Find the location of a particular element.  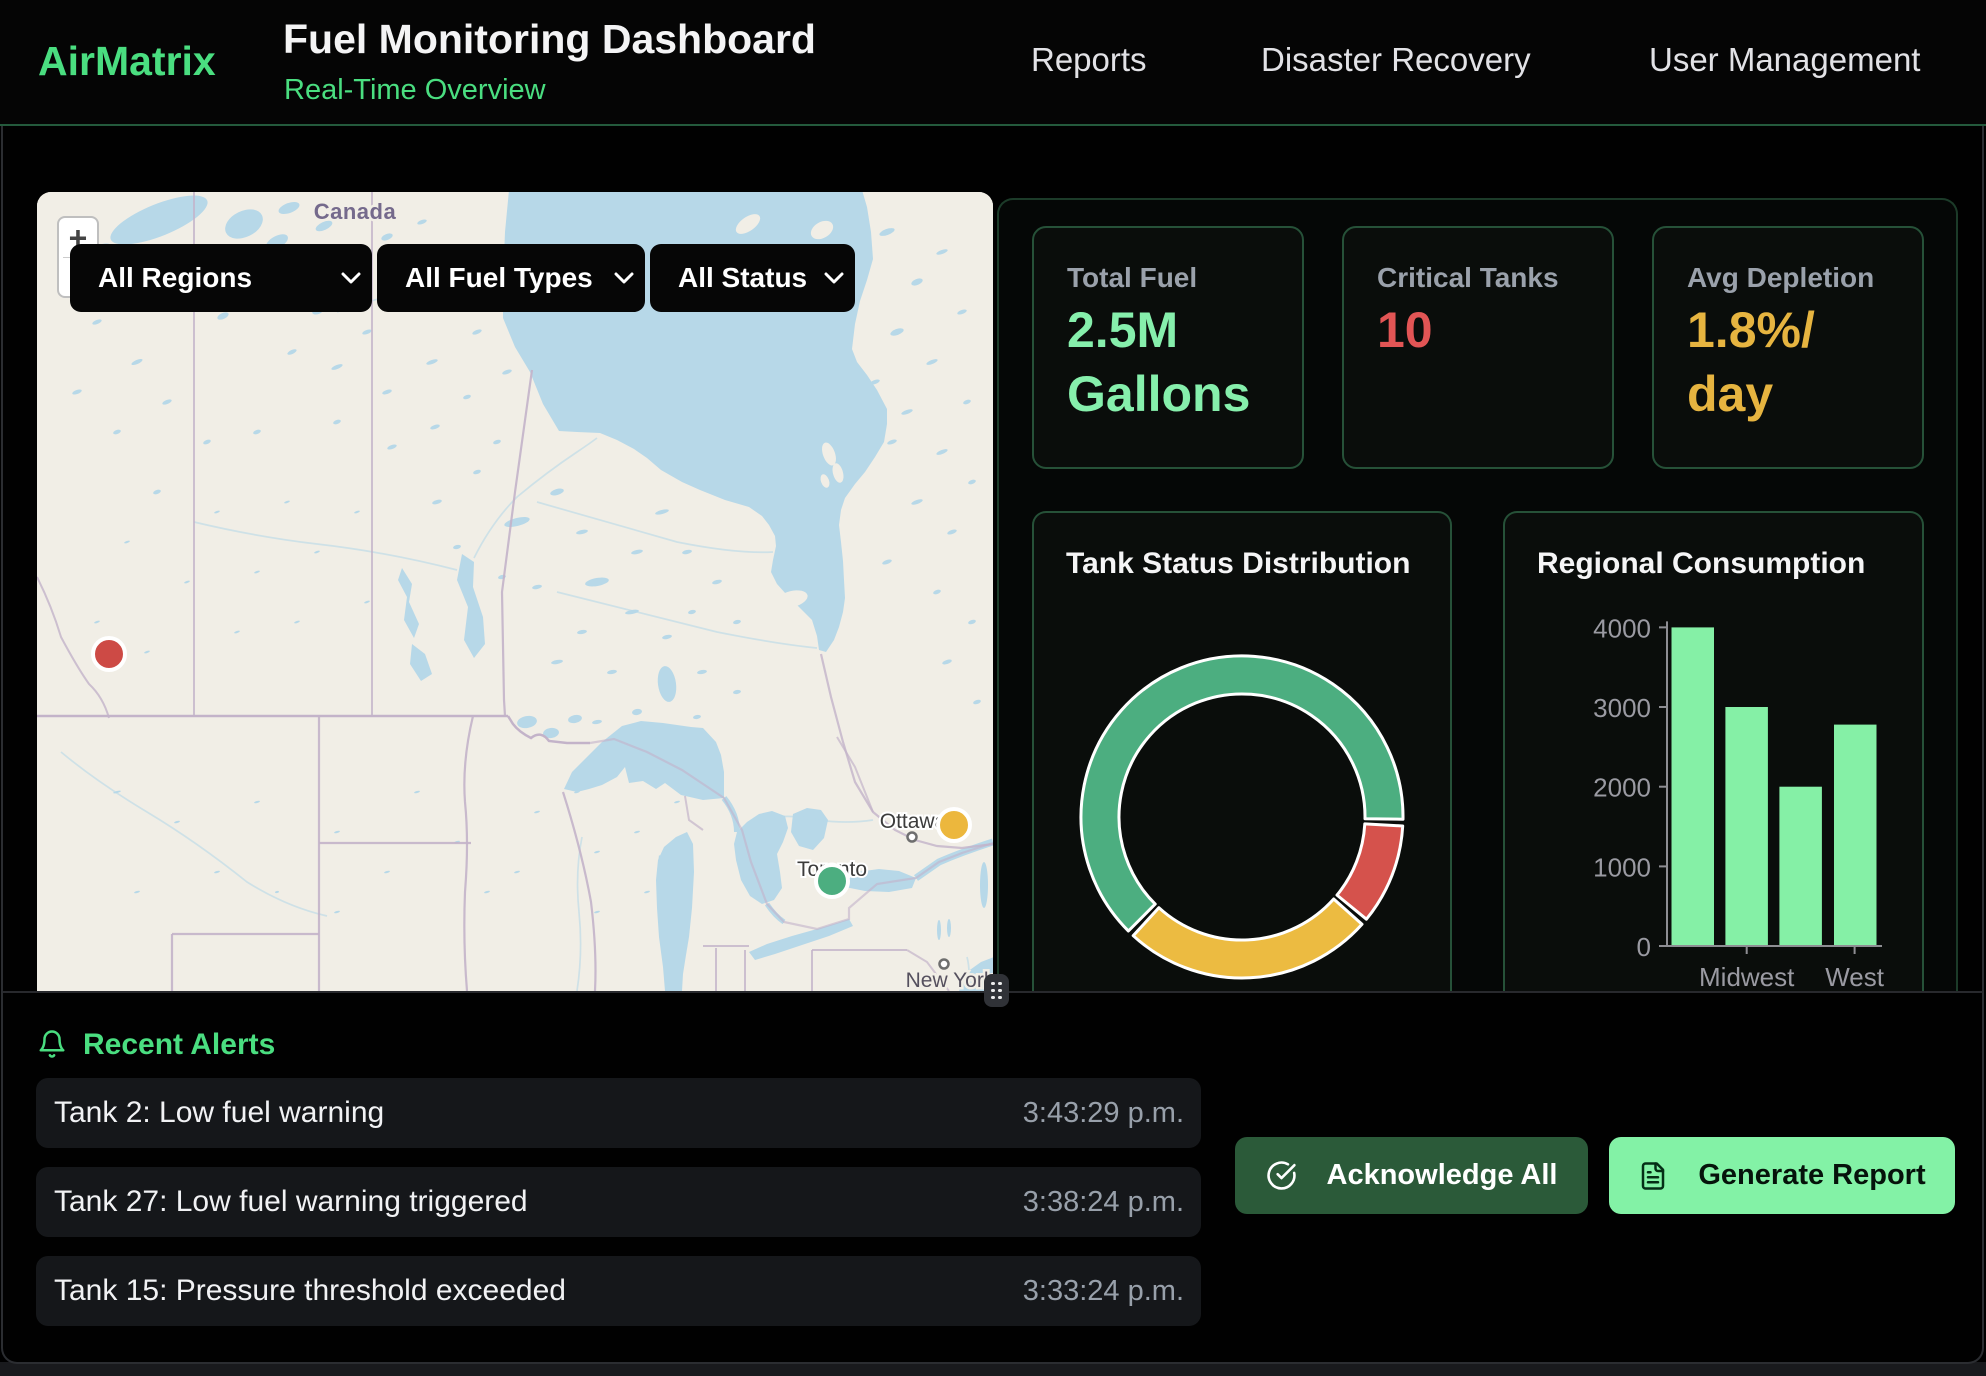

svg-text: 2000 is located at coordinates (1622, 788).